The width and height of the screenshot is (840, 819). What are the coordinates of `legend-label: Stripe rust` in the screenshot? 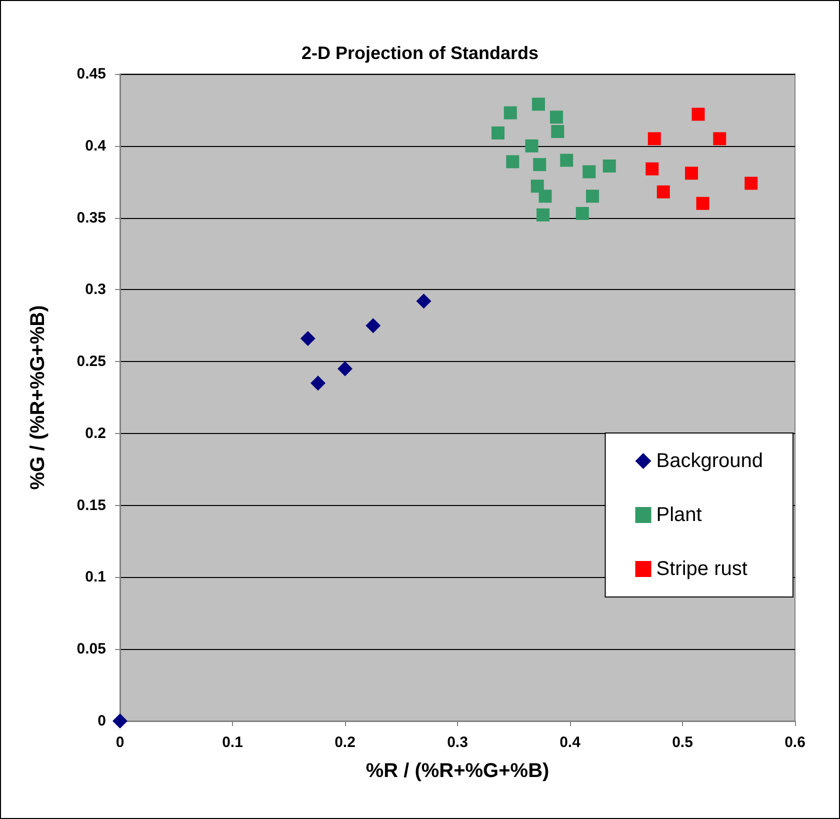 It's located at (702, 569).